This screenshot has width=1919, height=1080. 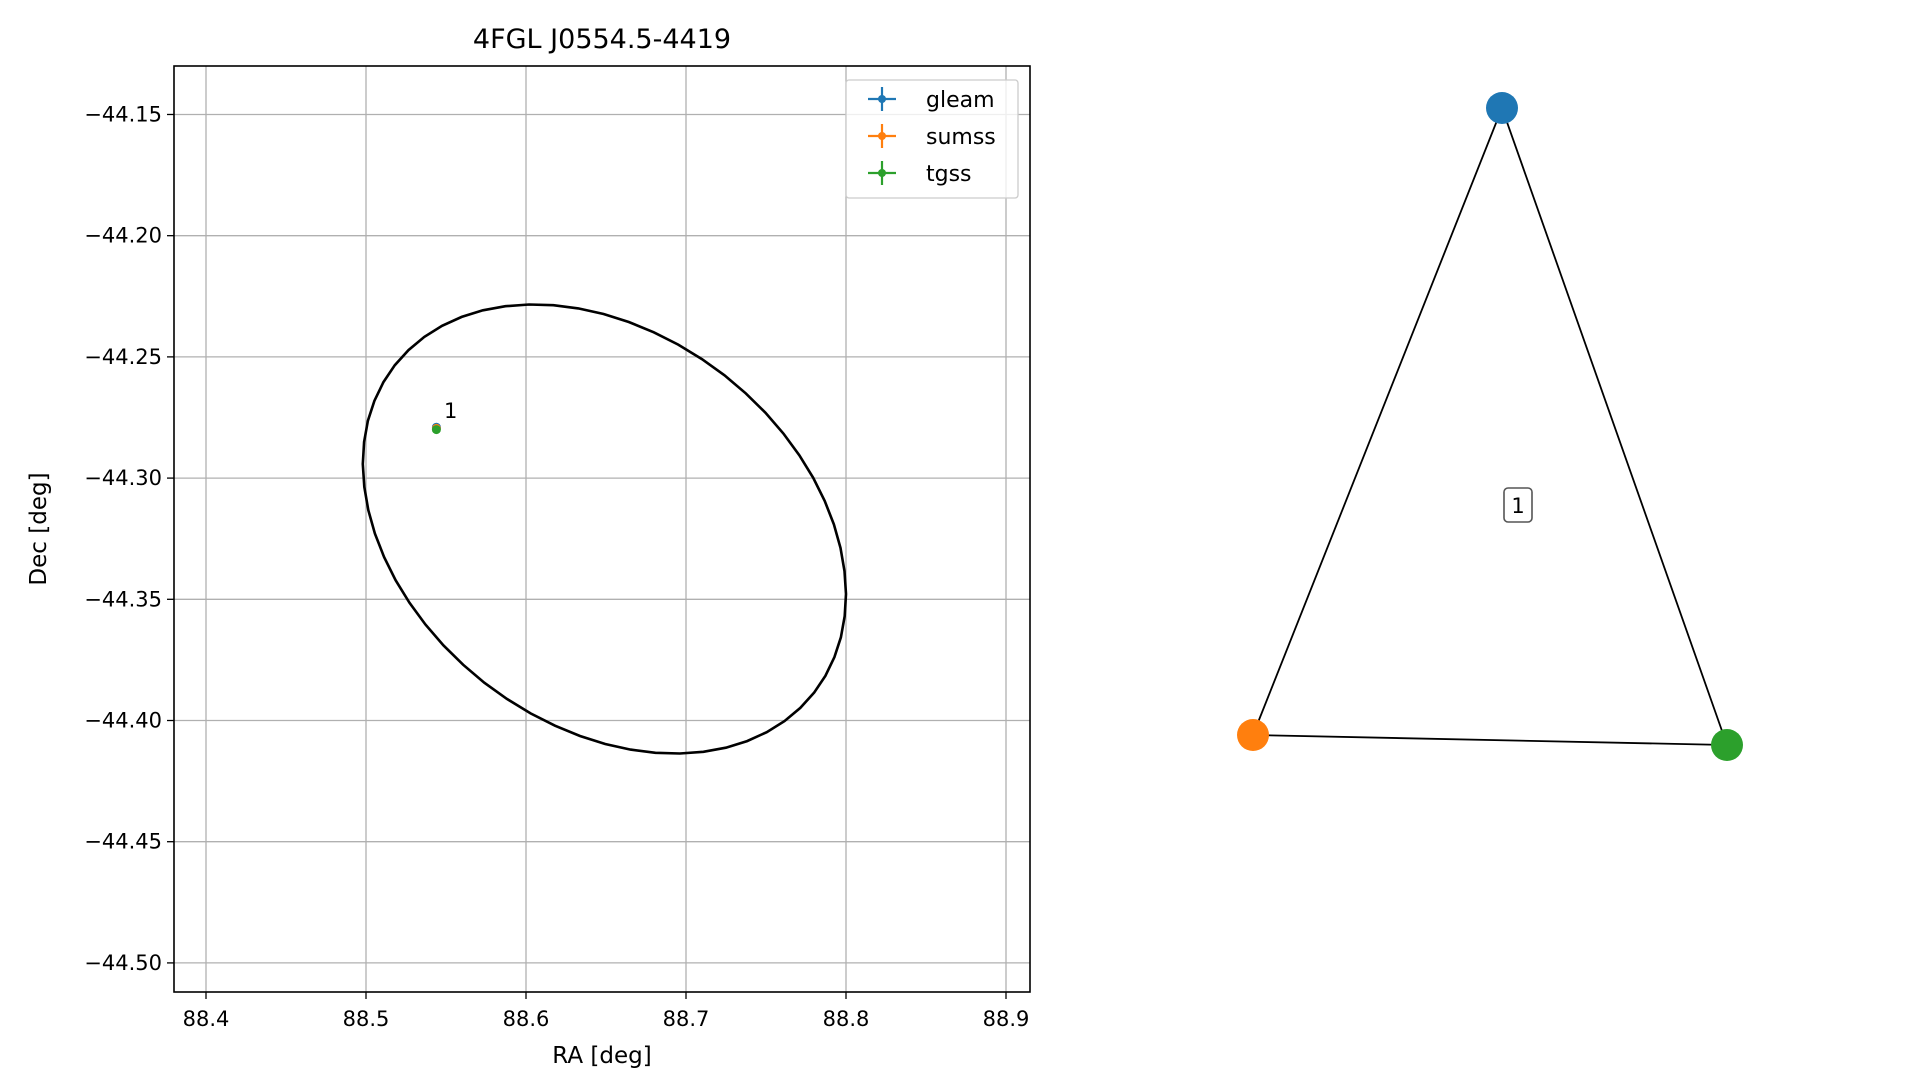 What do you see at coordinates (602, 39) in the screenshot?
I see `chart-title: 4FGL J0554.5-4419` at bounding box center [602, 39].